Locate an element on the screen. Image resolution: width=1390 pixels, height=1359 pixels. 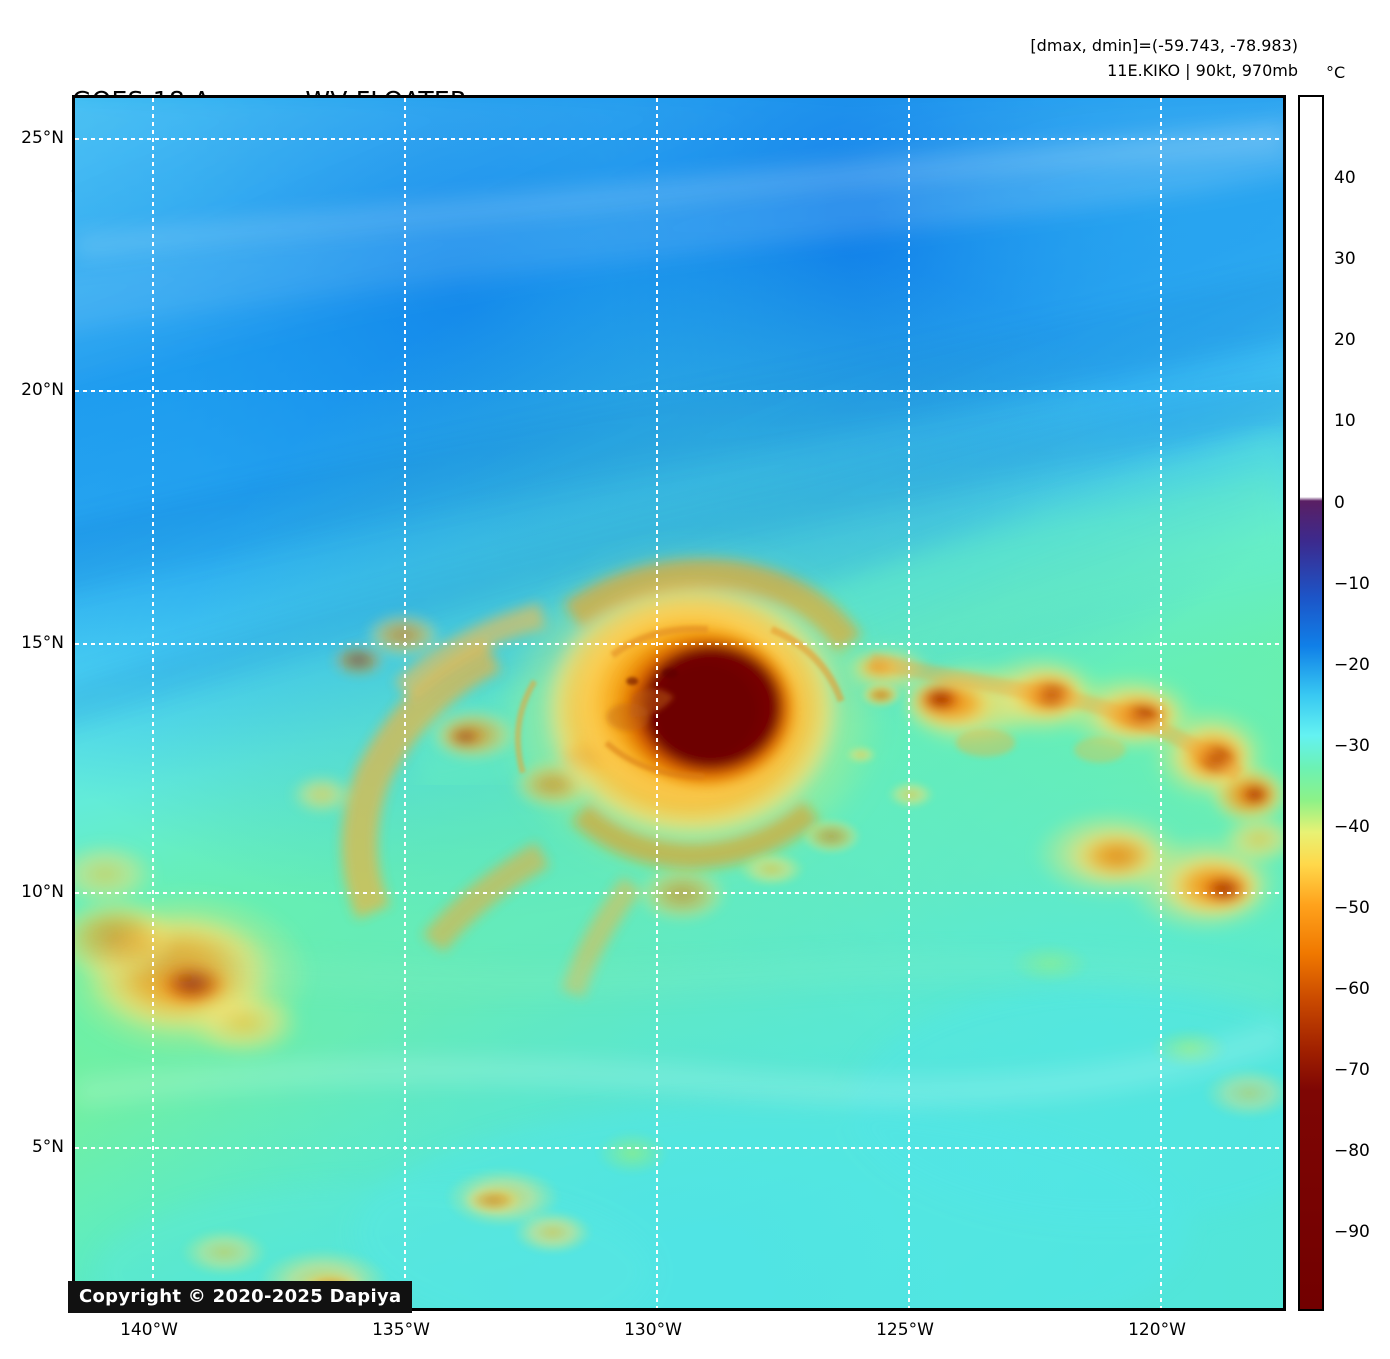
cbtick-m40: −40 is located at coordinates (1352, 827).